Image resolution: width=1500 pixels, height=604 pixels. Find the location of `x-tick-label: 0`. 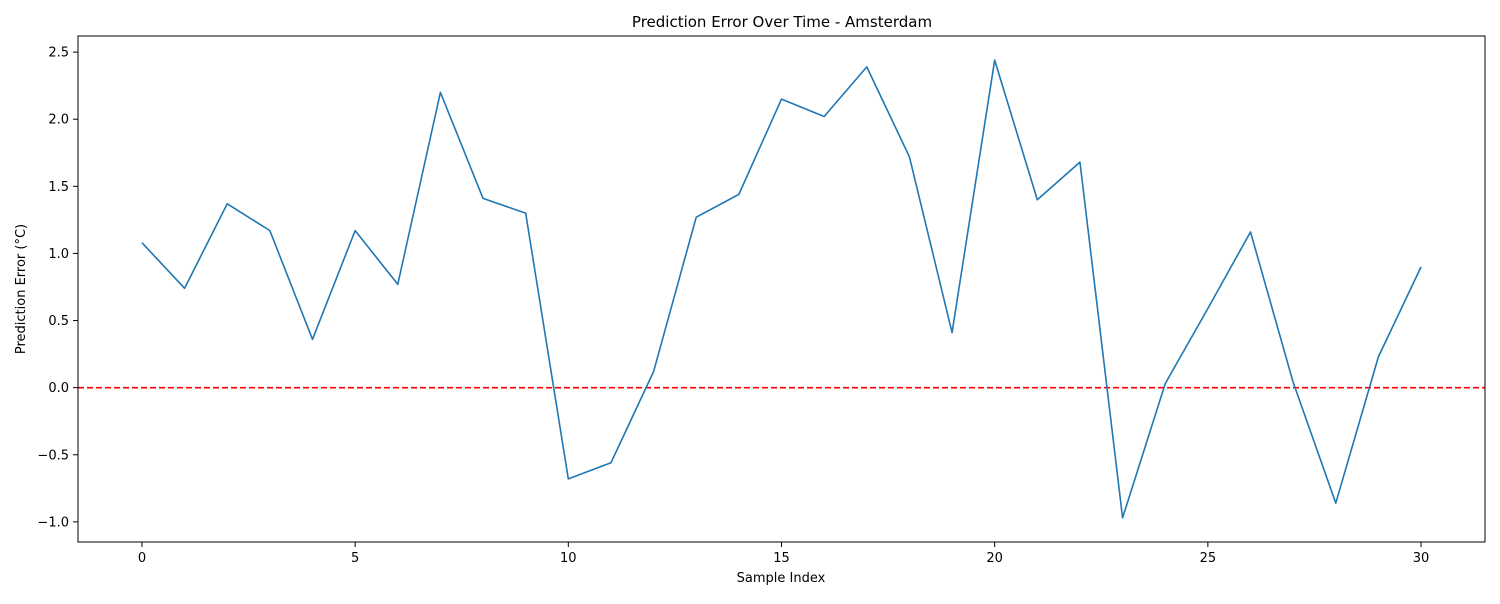

x-tick-label: 0 is located at coordinates (142, 558).